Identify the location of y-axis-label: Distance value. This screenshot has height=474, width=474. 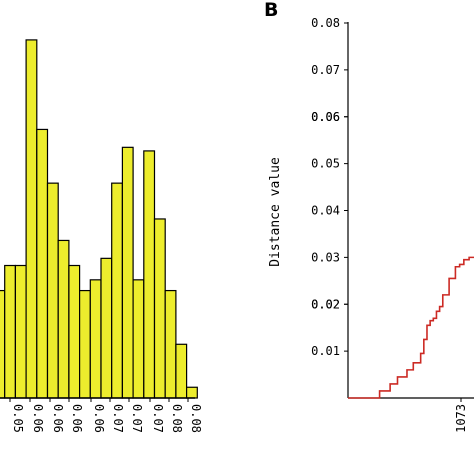
(275, 212).